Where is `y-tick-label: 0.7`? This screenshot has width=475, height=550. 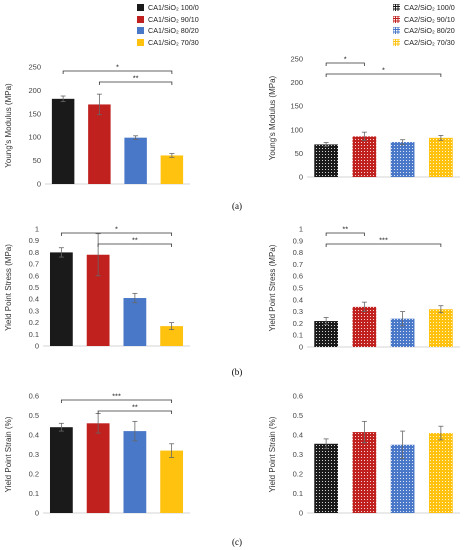 y-tick-label: 0.7 is located at coordinates (34, 264).